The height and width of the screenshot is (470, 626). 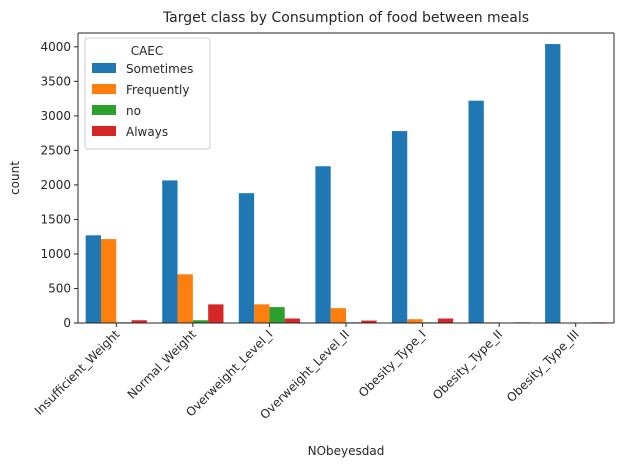 I want to click on legend-swatch-no, so click(x=104, y=110).